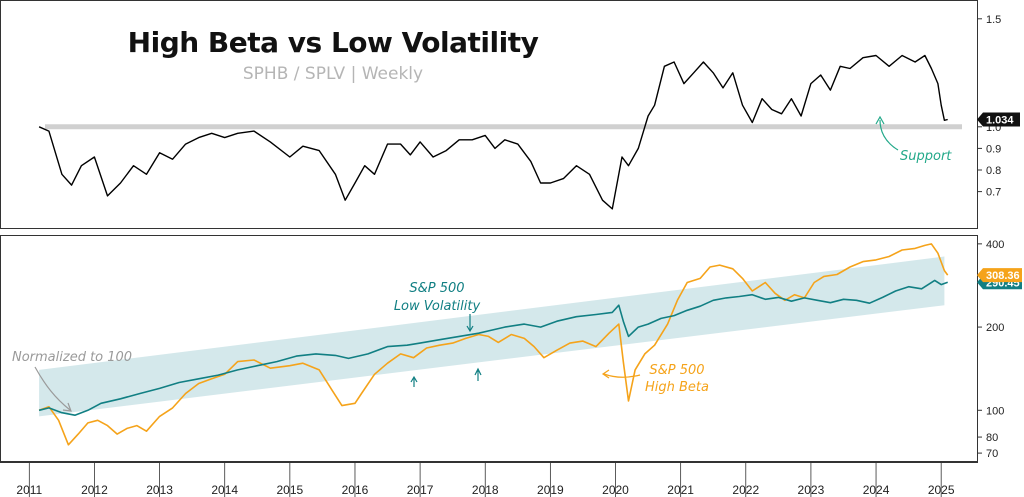 Image resolution: width=1024 pixels, height=497 pixels. What do you see at coordinates (159, 490) in the screenshot?
I see `x-tick-label: 2013` at bounding box center [159, 490].